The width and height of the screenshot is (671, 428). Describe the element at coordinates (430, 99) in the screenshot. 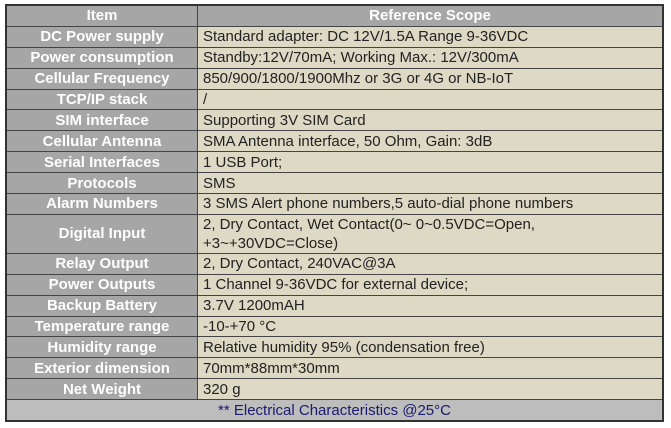

I see `spec-value: /` at that location.